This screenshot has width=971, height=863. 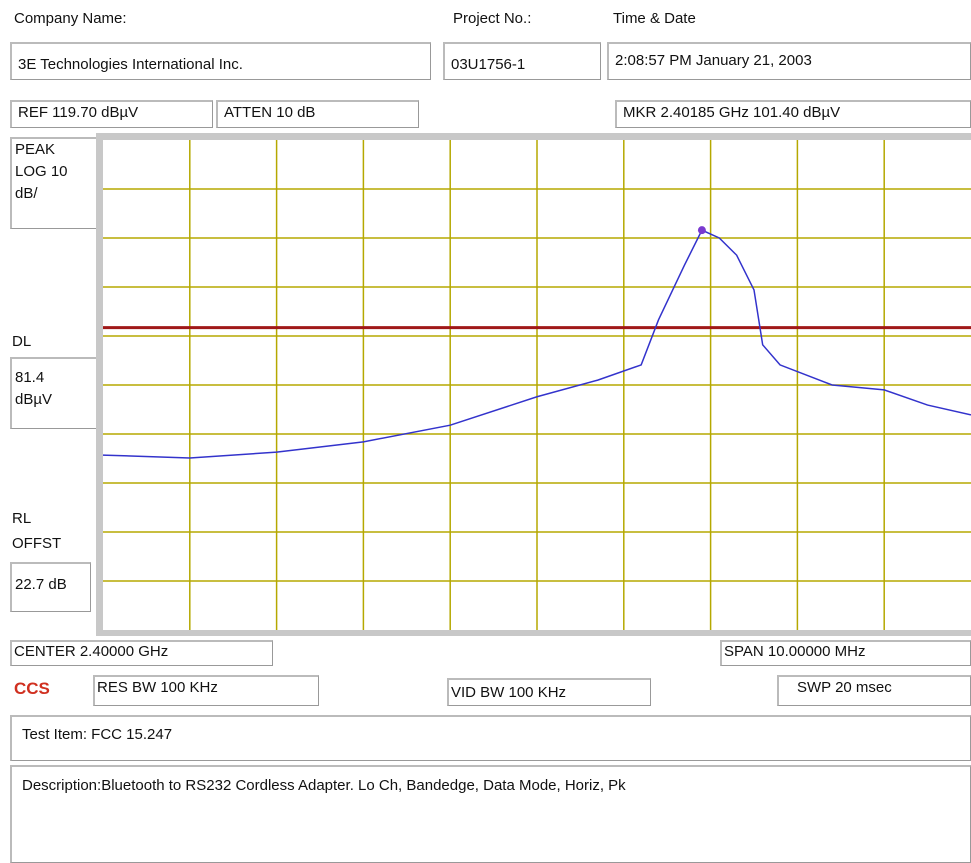 I want to click on span-field: SPAN 10.00000 MHz, so click(x=845, y=653).